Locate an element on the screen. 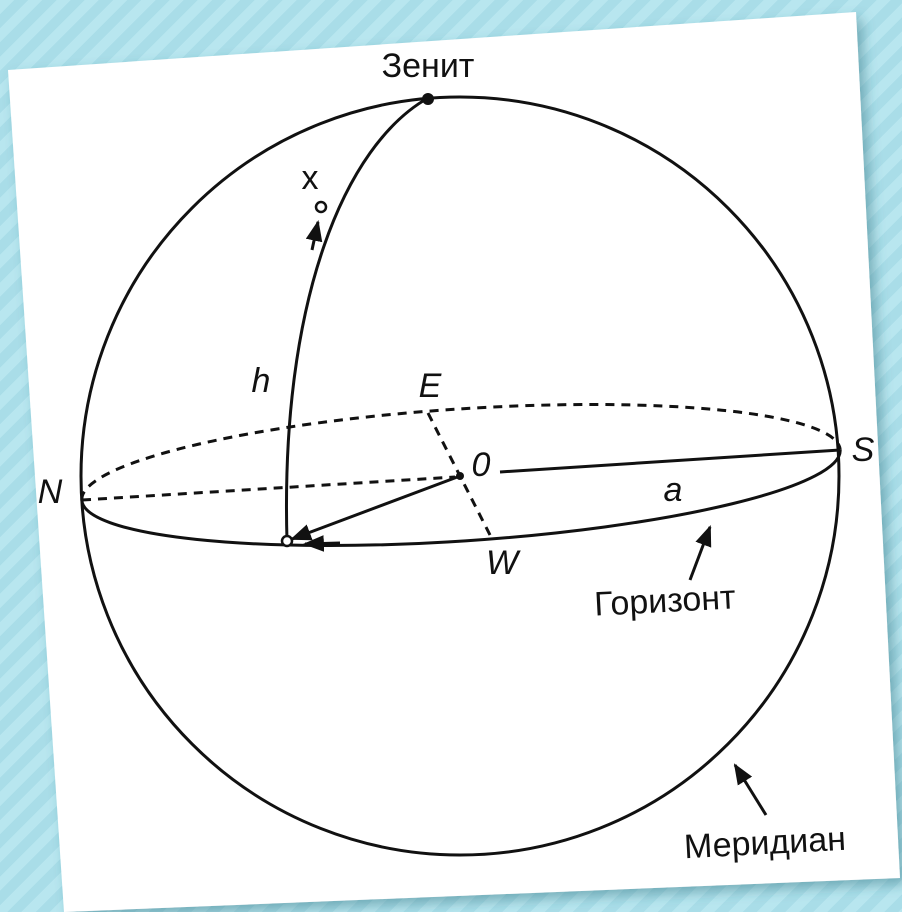  horizon-arrow is located at coordinates (321, 543).